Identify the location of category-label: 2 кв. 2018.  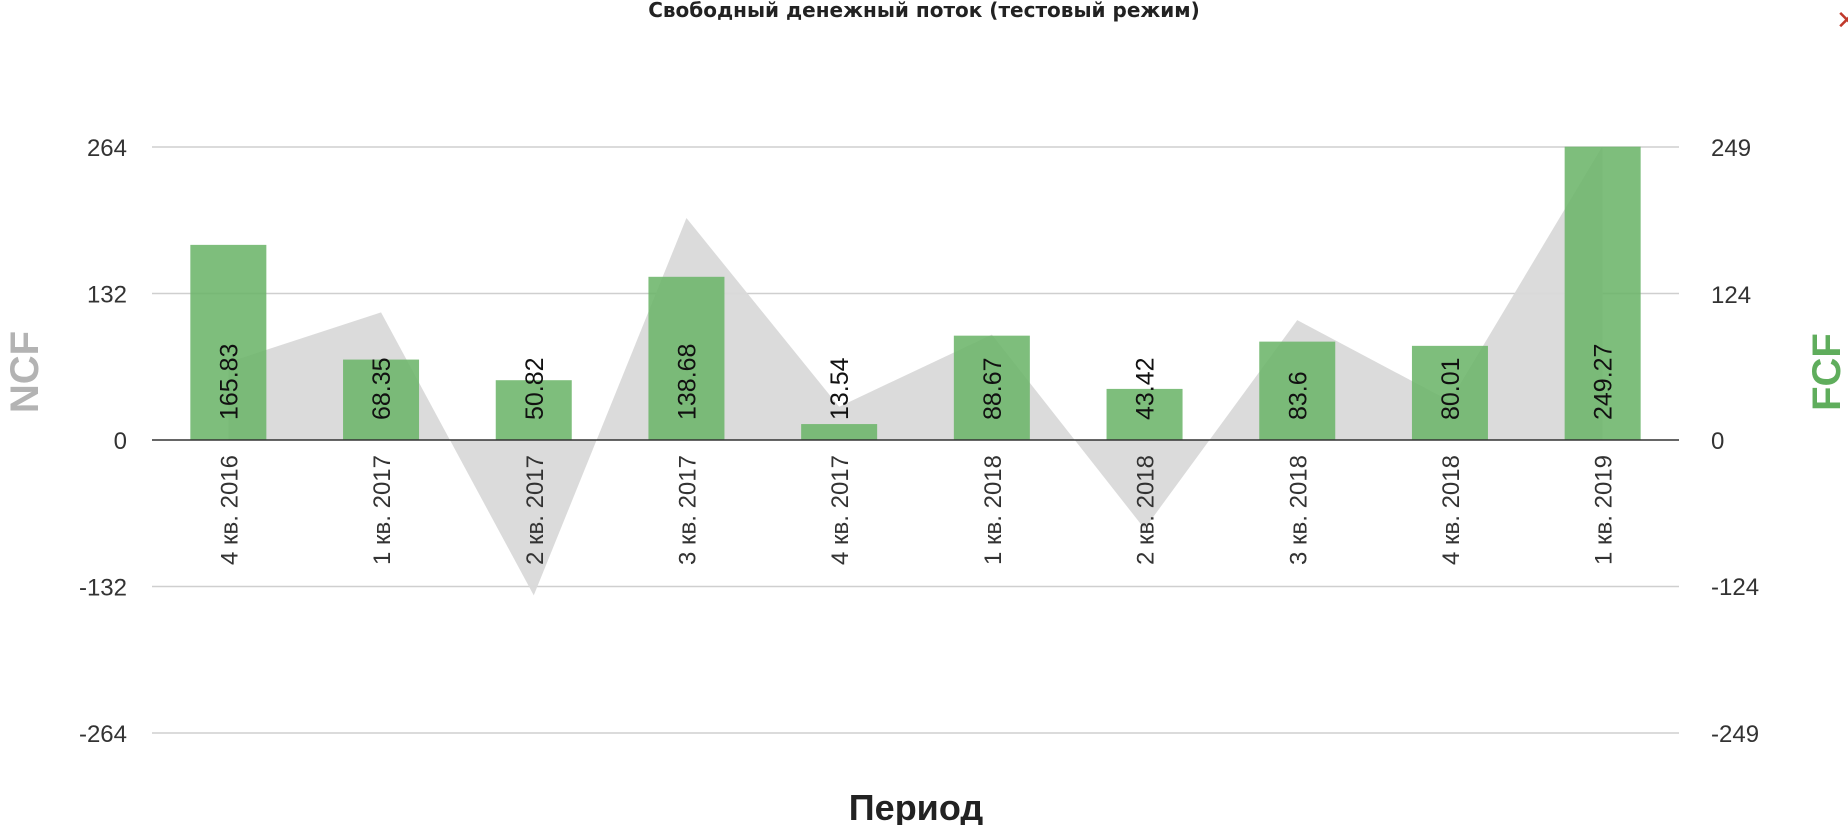
(1146, 510).